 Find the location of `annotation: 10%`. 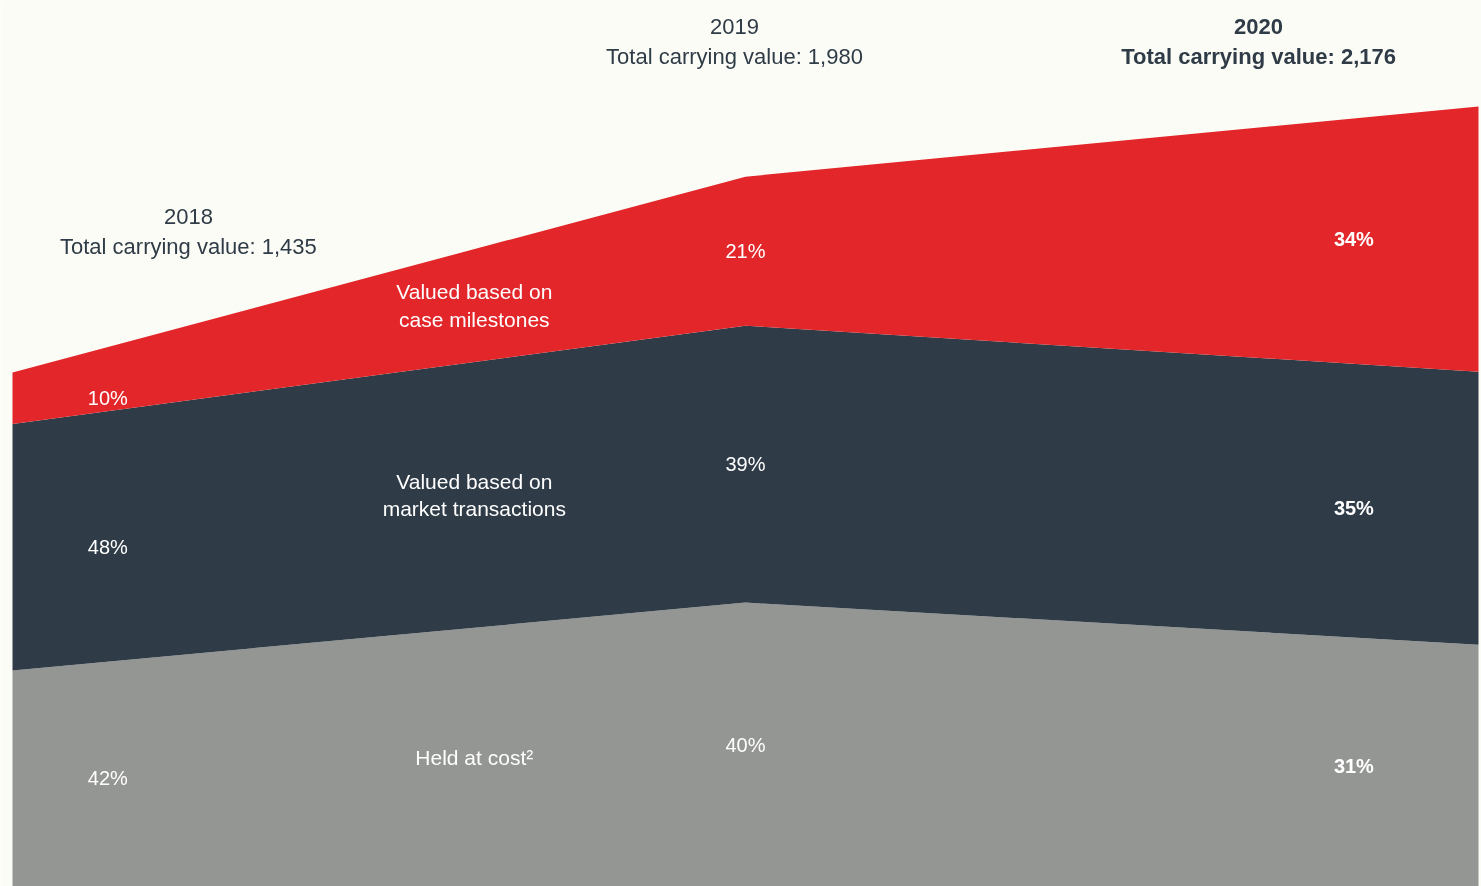

annotation: 10% is located at coordinates (108, 398).